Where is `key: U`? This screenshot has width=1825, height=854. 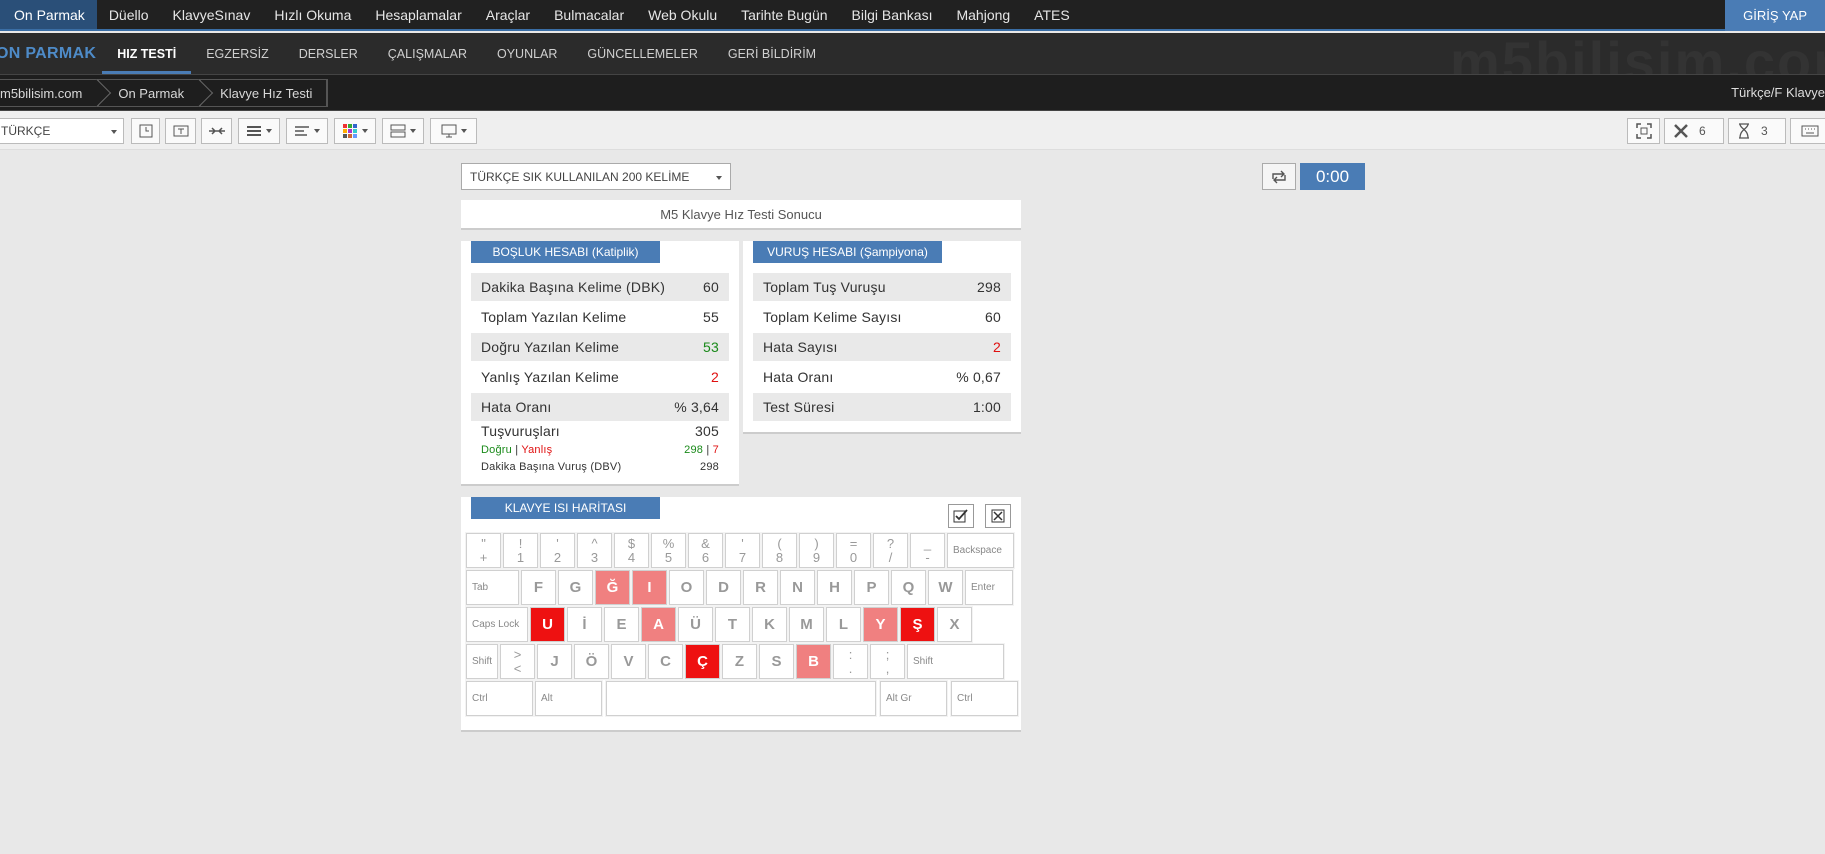
key: U is located at coordinates (547, 624).